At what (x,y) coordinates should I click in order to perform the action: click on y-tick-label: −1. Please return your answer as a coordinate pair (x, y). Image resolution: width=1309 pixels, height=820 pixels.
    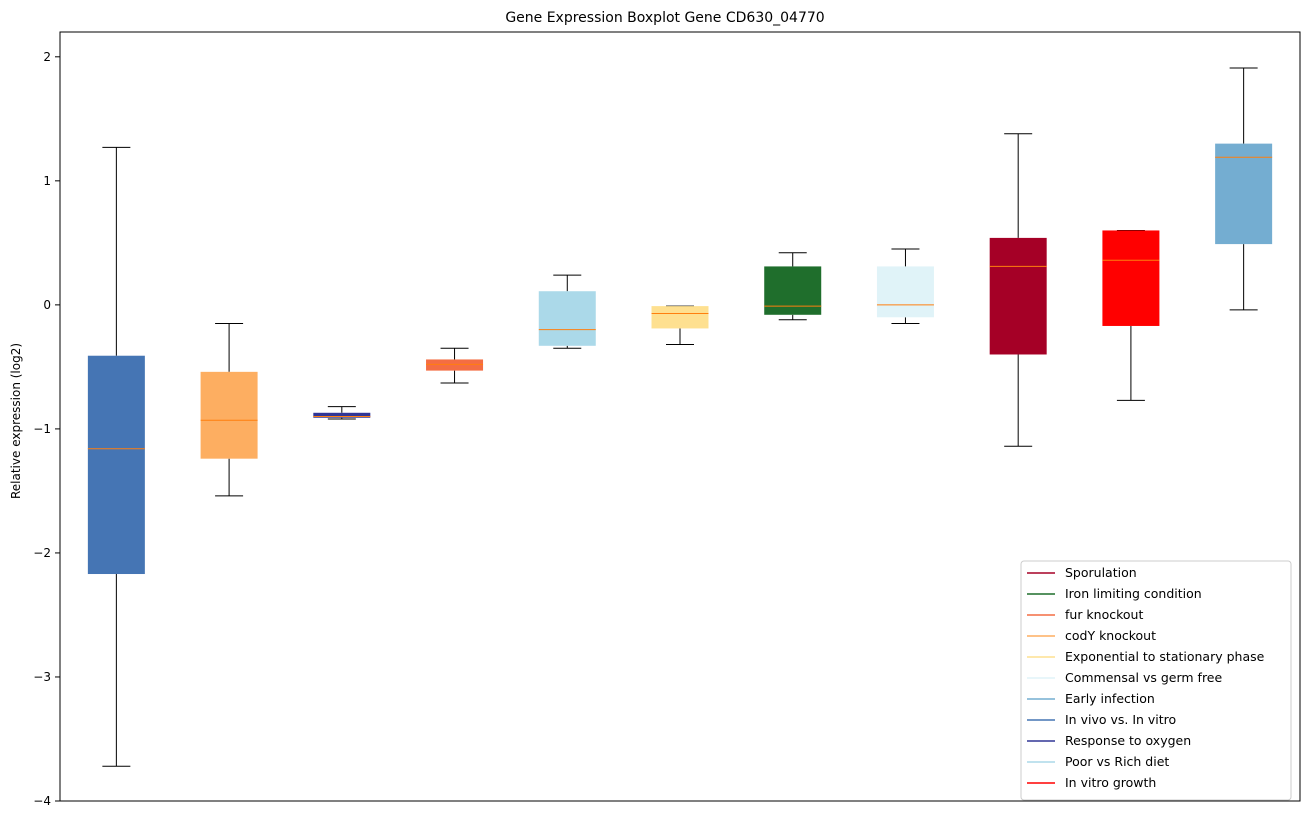
    Looking at the image, I should click on (42, 429).